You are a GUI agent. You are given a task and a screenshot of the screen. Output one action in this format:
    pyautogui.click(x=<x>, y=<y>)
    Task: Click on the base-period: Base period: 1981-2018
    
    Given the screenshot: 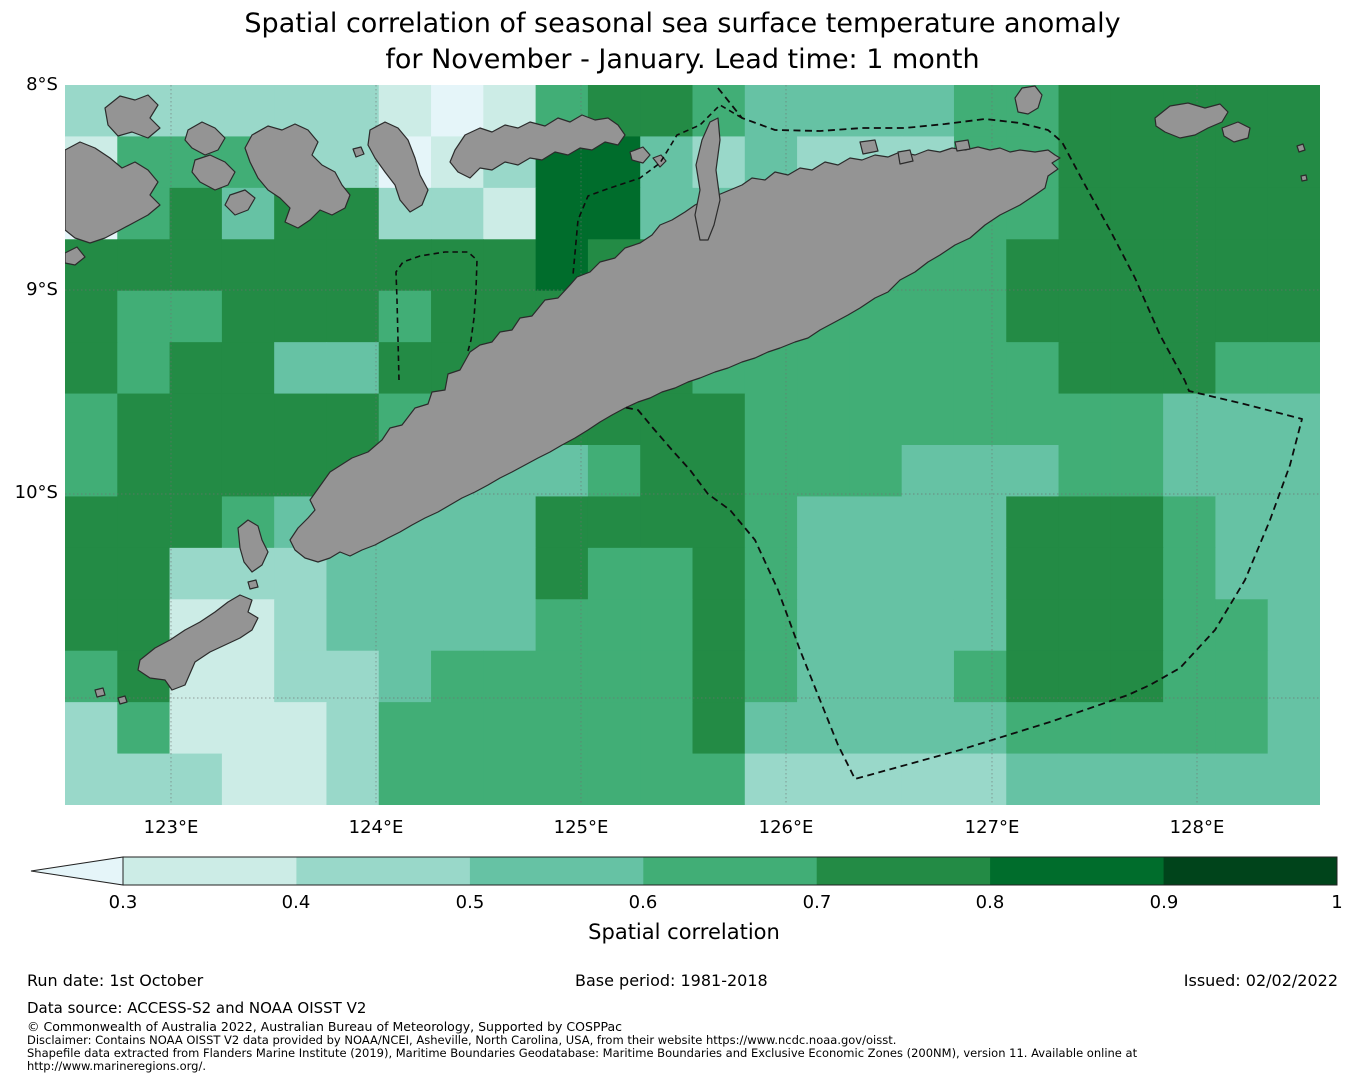 What is the action you would take?
    pyautogui.click(x=671, y=980)
    